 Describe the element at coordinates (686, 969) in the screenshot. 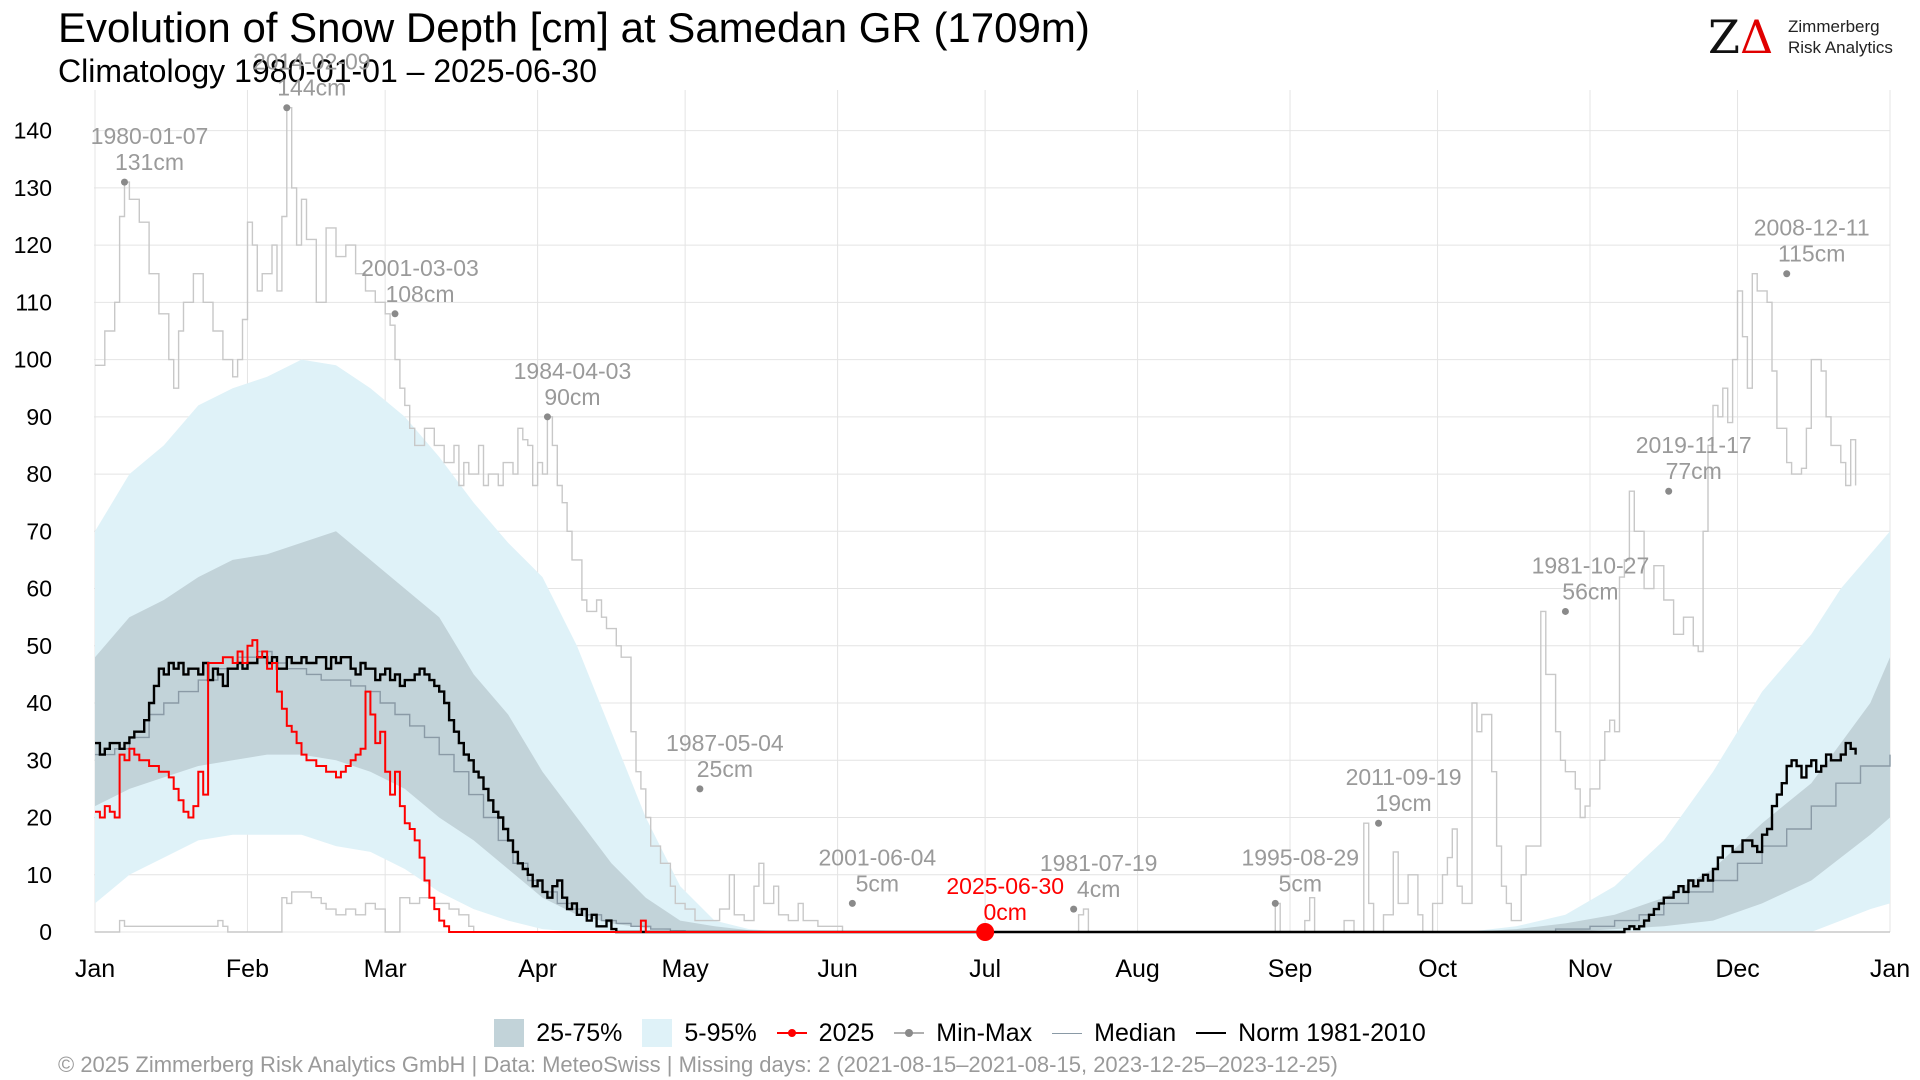

I see `x-tick-label: May` at that location.